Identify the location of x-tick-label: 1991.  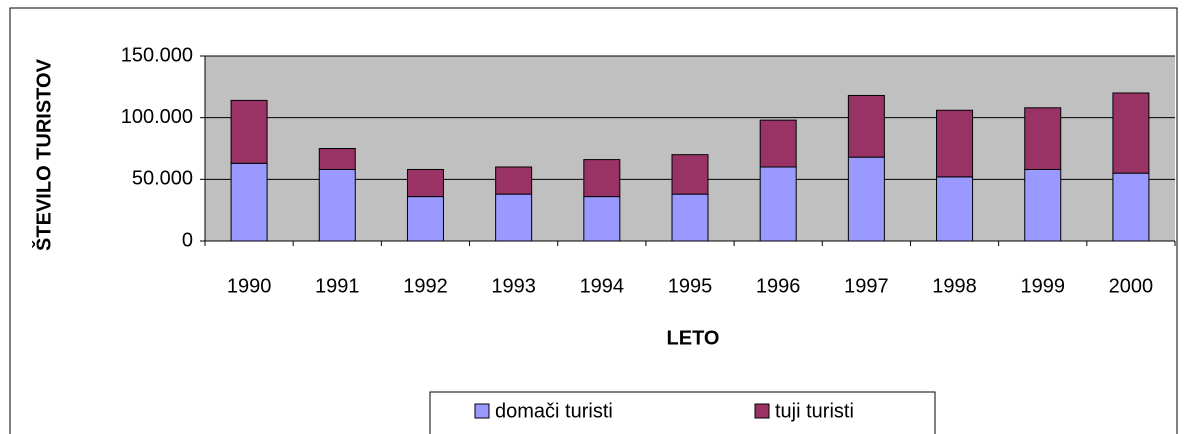
(337, 286).